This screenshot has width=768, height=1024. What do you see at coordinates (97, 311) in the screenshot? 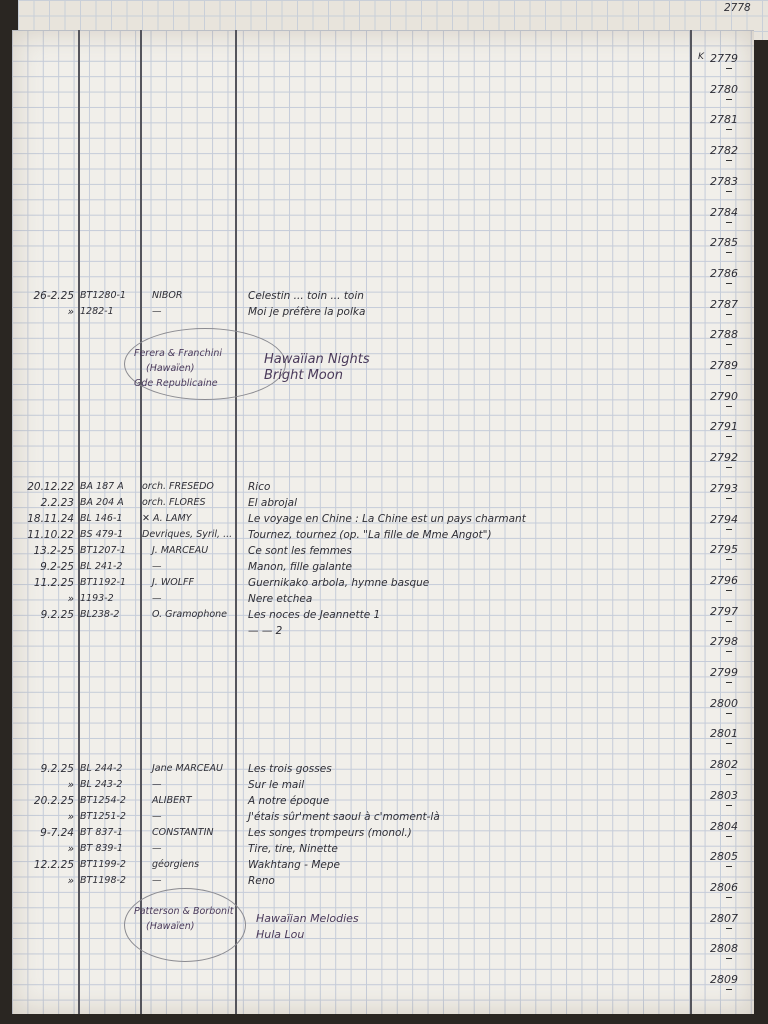
I see `entry-catalog-ref: 1282-1` at bounding box center [97, 311].